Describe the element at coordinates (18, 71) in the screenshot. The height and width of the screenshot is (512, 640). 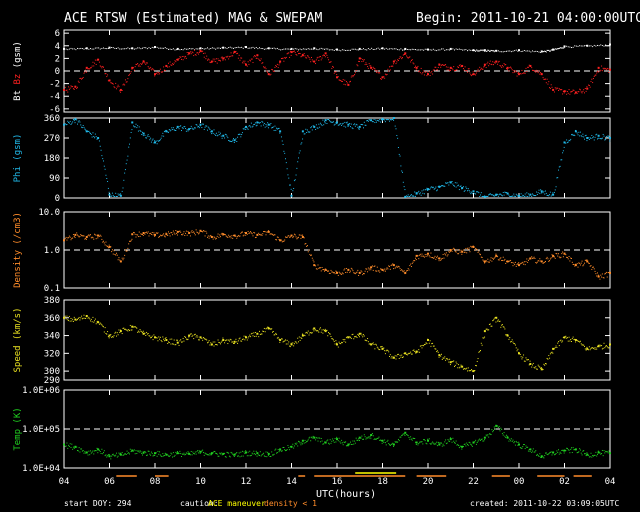
I see `ylabel-mag: Bt Bz (gsm)` at that location.